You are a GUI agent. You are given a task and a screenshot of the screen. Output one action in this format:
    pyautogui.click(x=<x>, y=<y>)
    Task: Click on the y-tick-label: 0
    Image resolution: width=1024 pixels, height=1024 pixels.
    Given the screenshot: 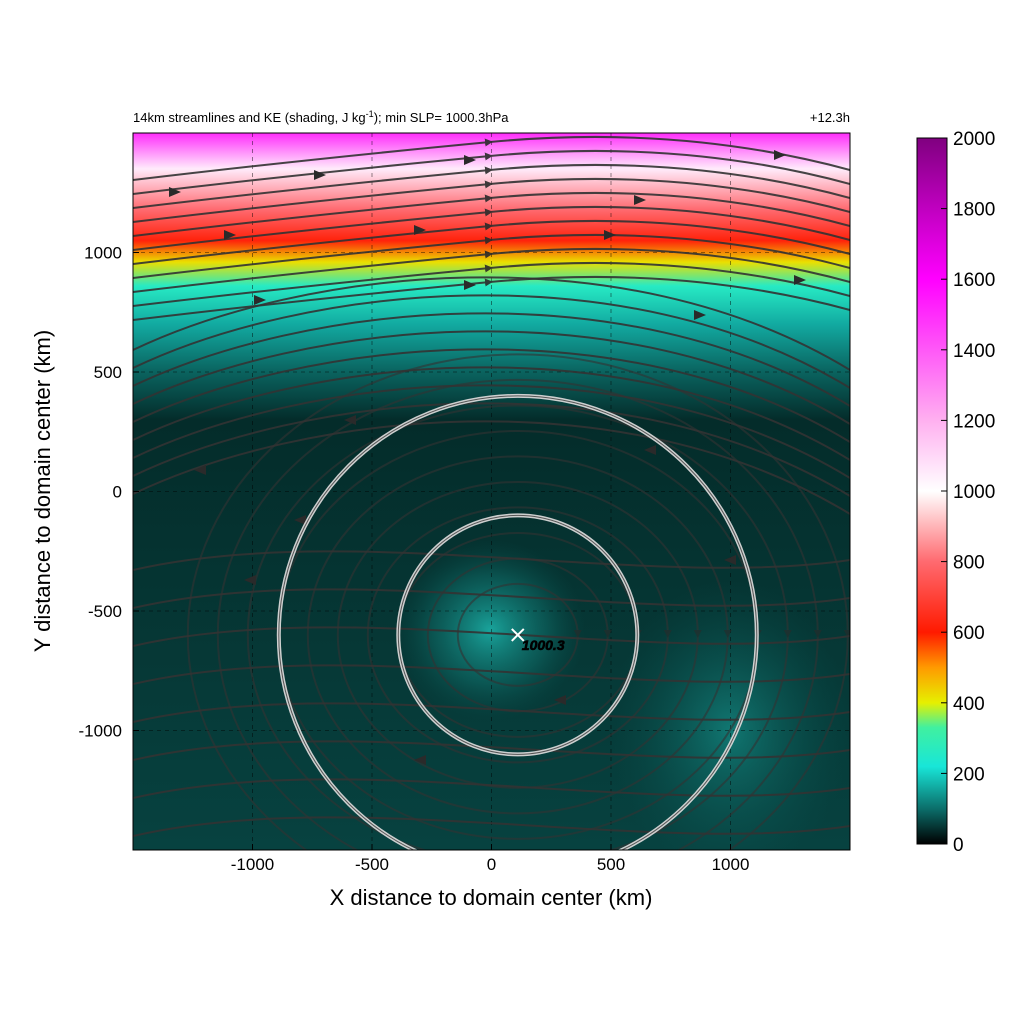 What is the action you would take?
    pyautogui.click(x=117, y=492)
    